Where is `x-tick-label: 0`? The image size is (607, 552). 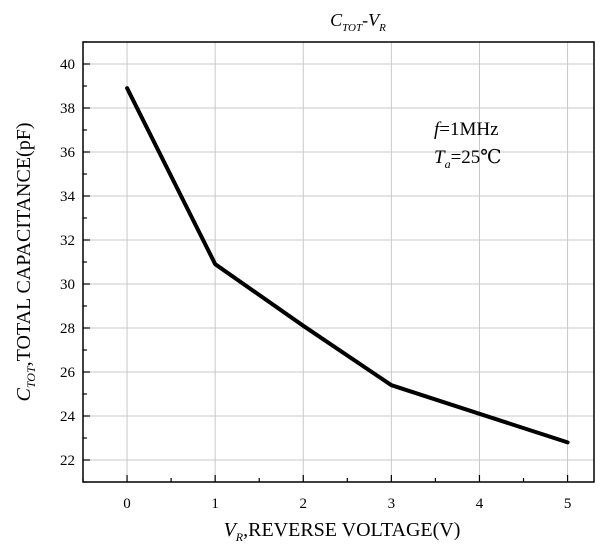 x-tick-label: 0 is located at coordinates (127, 504).